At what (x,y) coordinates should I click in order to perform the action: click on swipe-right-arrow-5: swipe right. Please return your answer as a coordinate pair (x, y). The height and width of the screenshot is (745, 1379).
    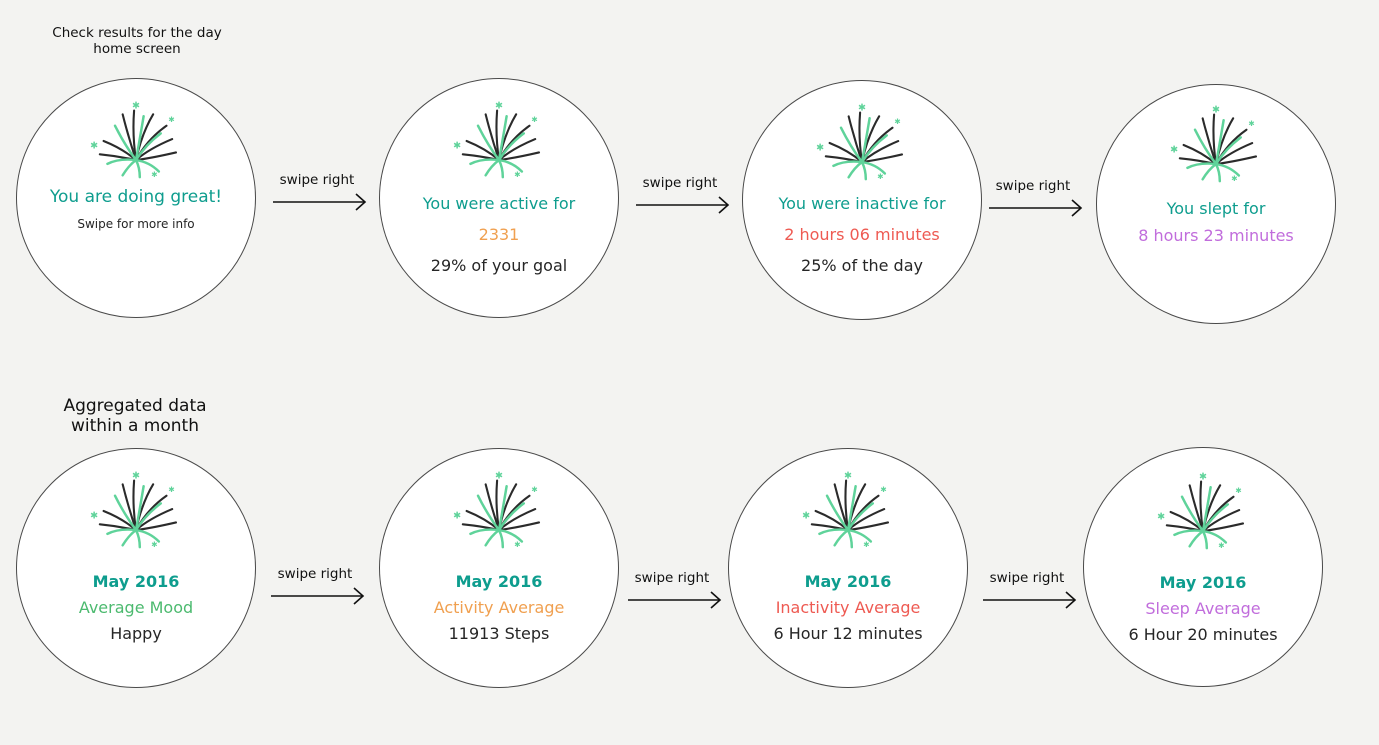
    Looking at the image, I should click on (675, 590).